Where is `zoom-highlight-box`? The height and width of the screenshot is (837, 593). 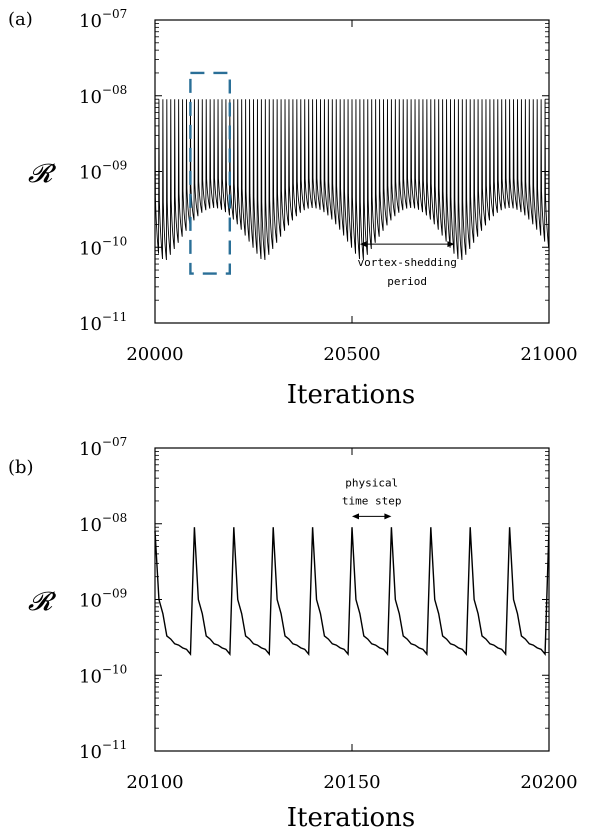
zoom-highlight-box is located at coordinates (210, 173).